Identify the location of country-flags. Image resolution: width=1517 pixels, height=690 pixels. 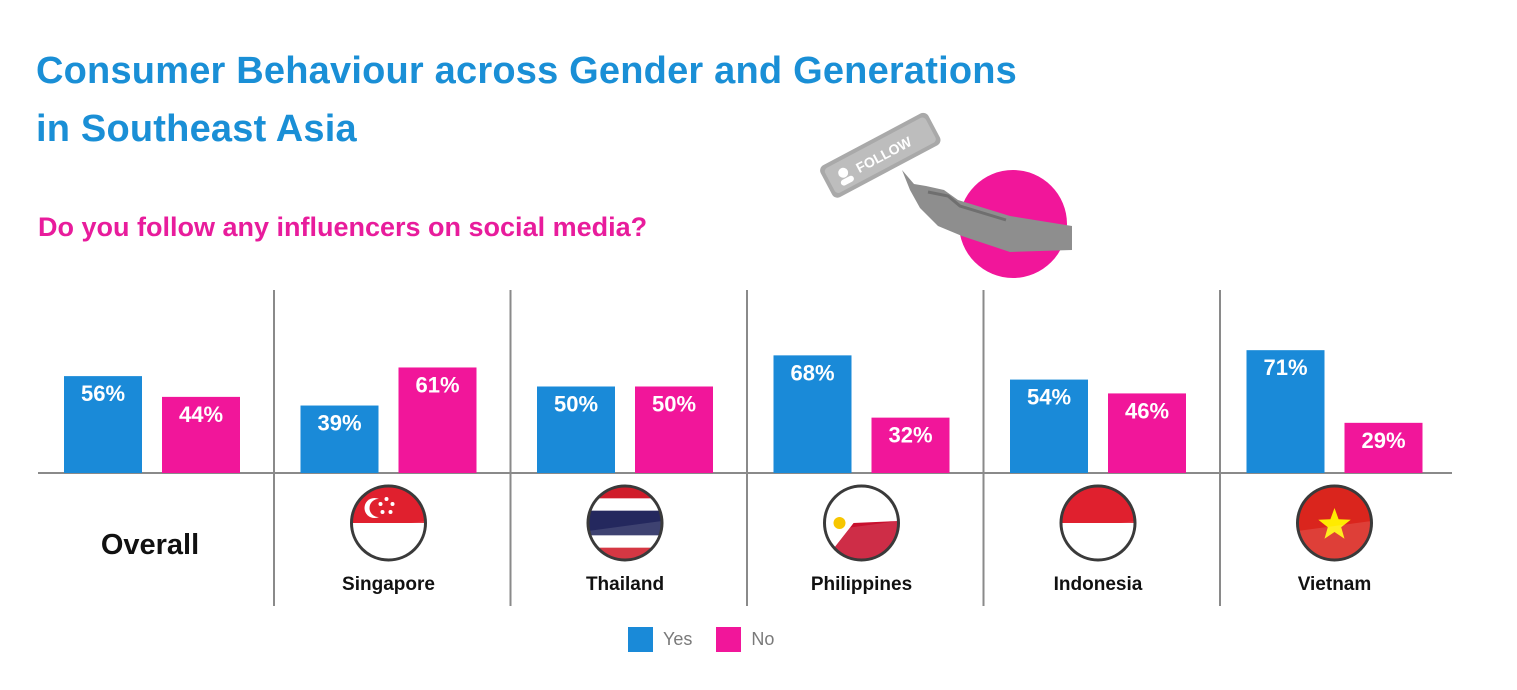
(861, 523).